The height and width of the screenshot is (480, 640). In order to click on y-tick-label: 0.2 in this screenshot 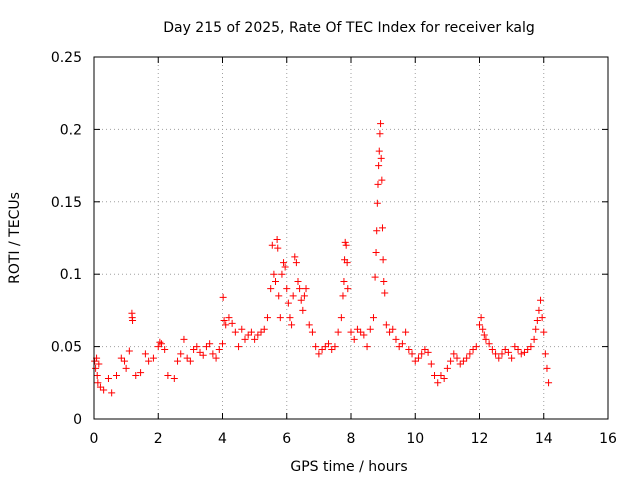, I will do `click(71, 130)`.